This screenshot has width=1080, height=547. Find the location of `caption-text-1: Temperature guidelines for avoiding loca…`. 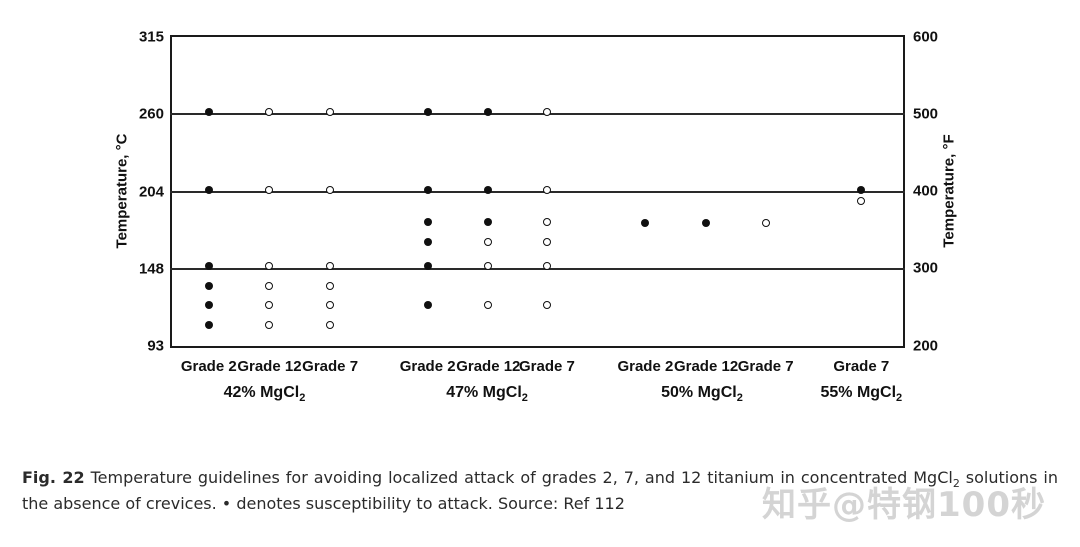

caption-text-1: Temperature guidelines for avoiding loca… is located at coordinates (521, 477).